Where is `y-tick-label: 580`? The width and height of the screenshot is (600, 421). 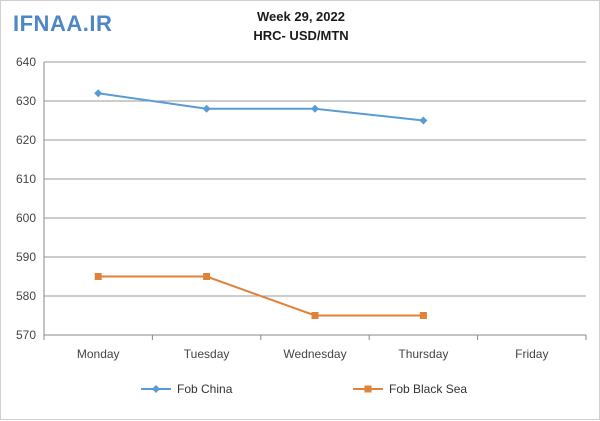
y-tick-label: 580 is located at coordinates (26, 296).